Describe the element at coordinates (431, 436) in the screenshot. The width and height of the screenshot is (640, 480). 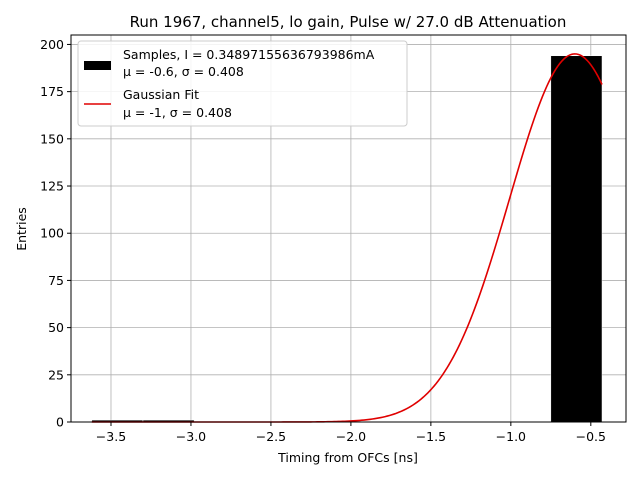
I see `x-tick-label: −1.5` at that location.